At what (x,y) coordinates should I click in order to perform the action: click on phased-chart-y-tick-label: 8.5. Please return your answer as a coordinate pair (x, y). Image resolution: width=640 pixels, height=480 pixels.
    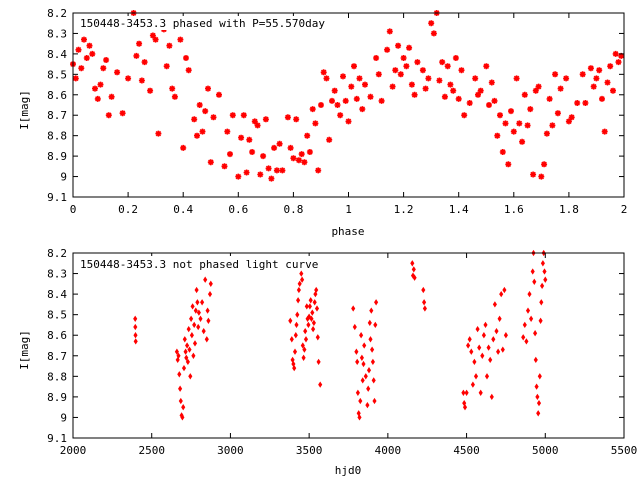
    Looking at the image, I should click on (57, 74).